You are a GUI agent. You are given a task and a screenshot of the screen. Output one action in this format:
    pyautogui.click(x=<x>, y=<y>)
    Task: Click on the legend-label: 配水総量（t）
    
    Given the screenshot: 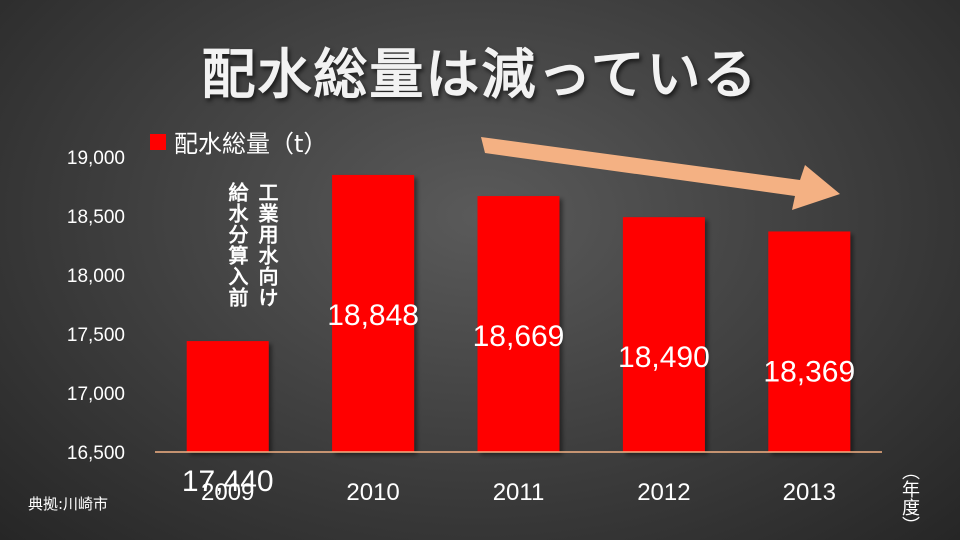 What is the action you would take?
    pyautogui.click(x=251, y=144)
    